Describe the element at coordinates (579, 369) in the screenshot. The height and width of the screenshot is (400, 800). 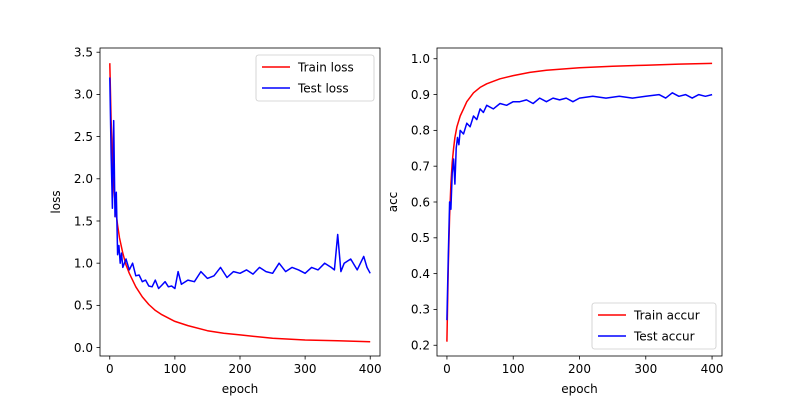
I see `acc-chart-xtick-label: 200` at that location.